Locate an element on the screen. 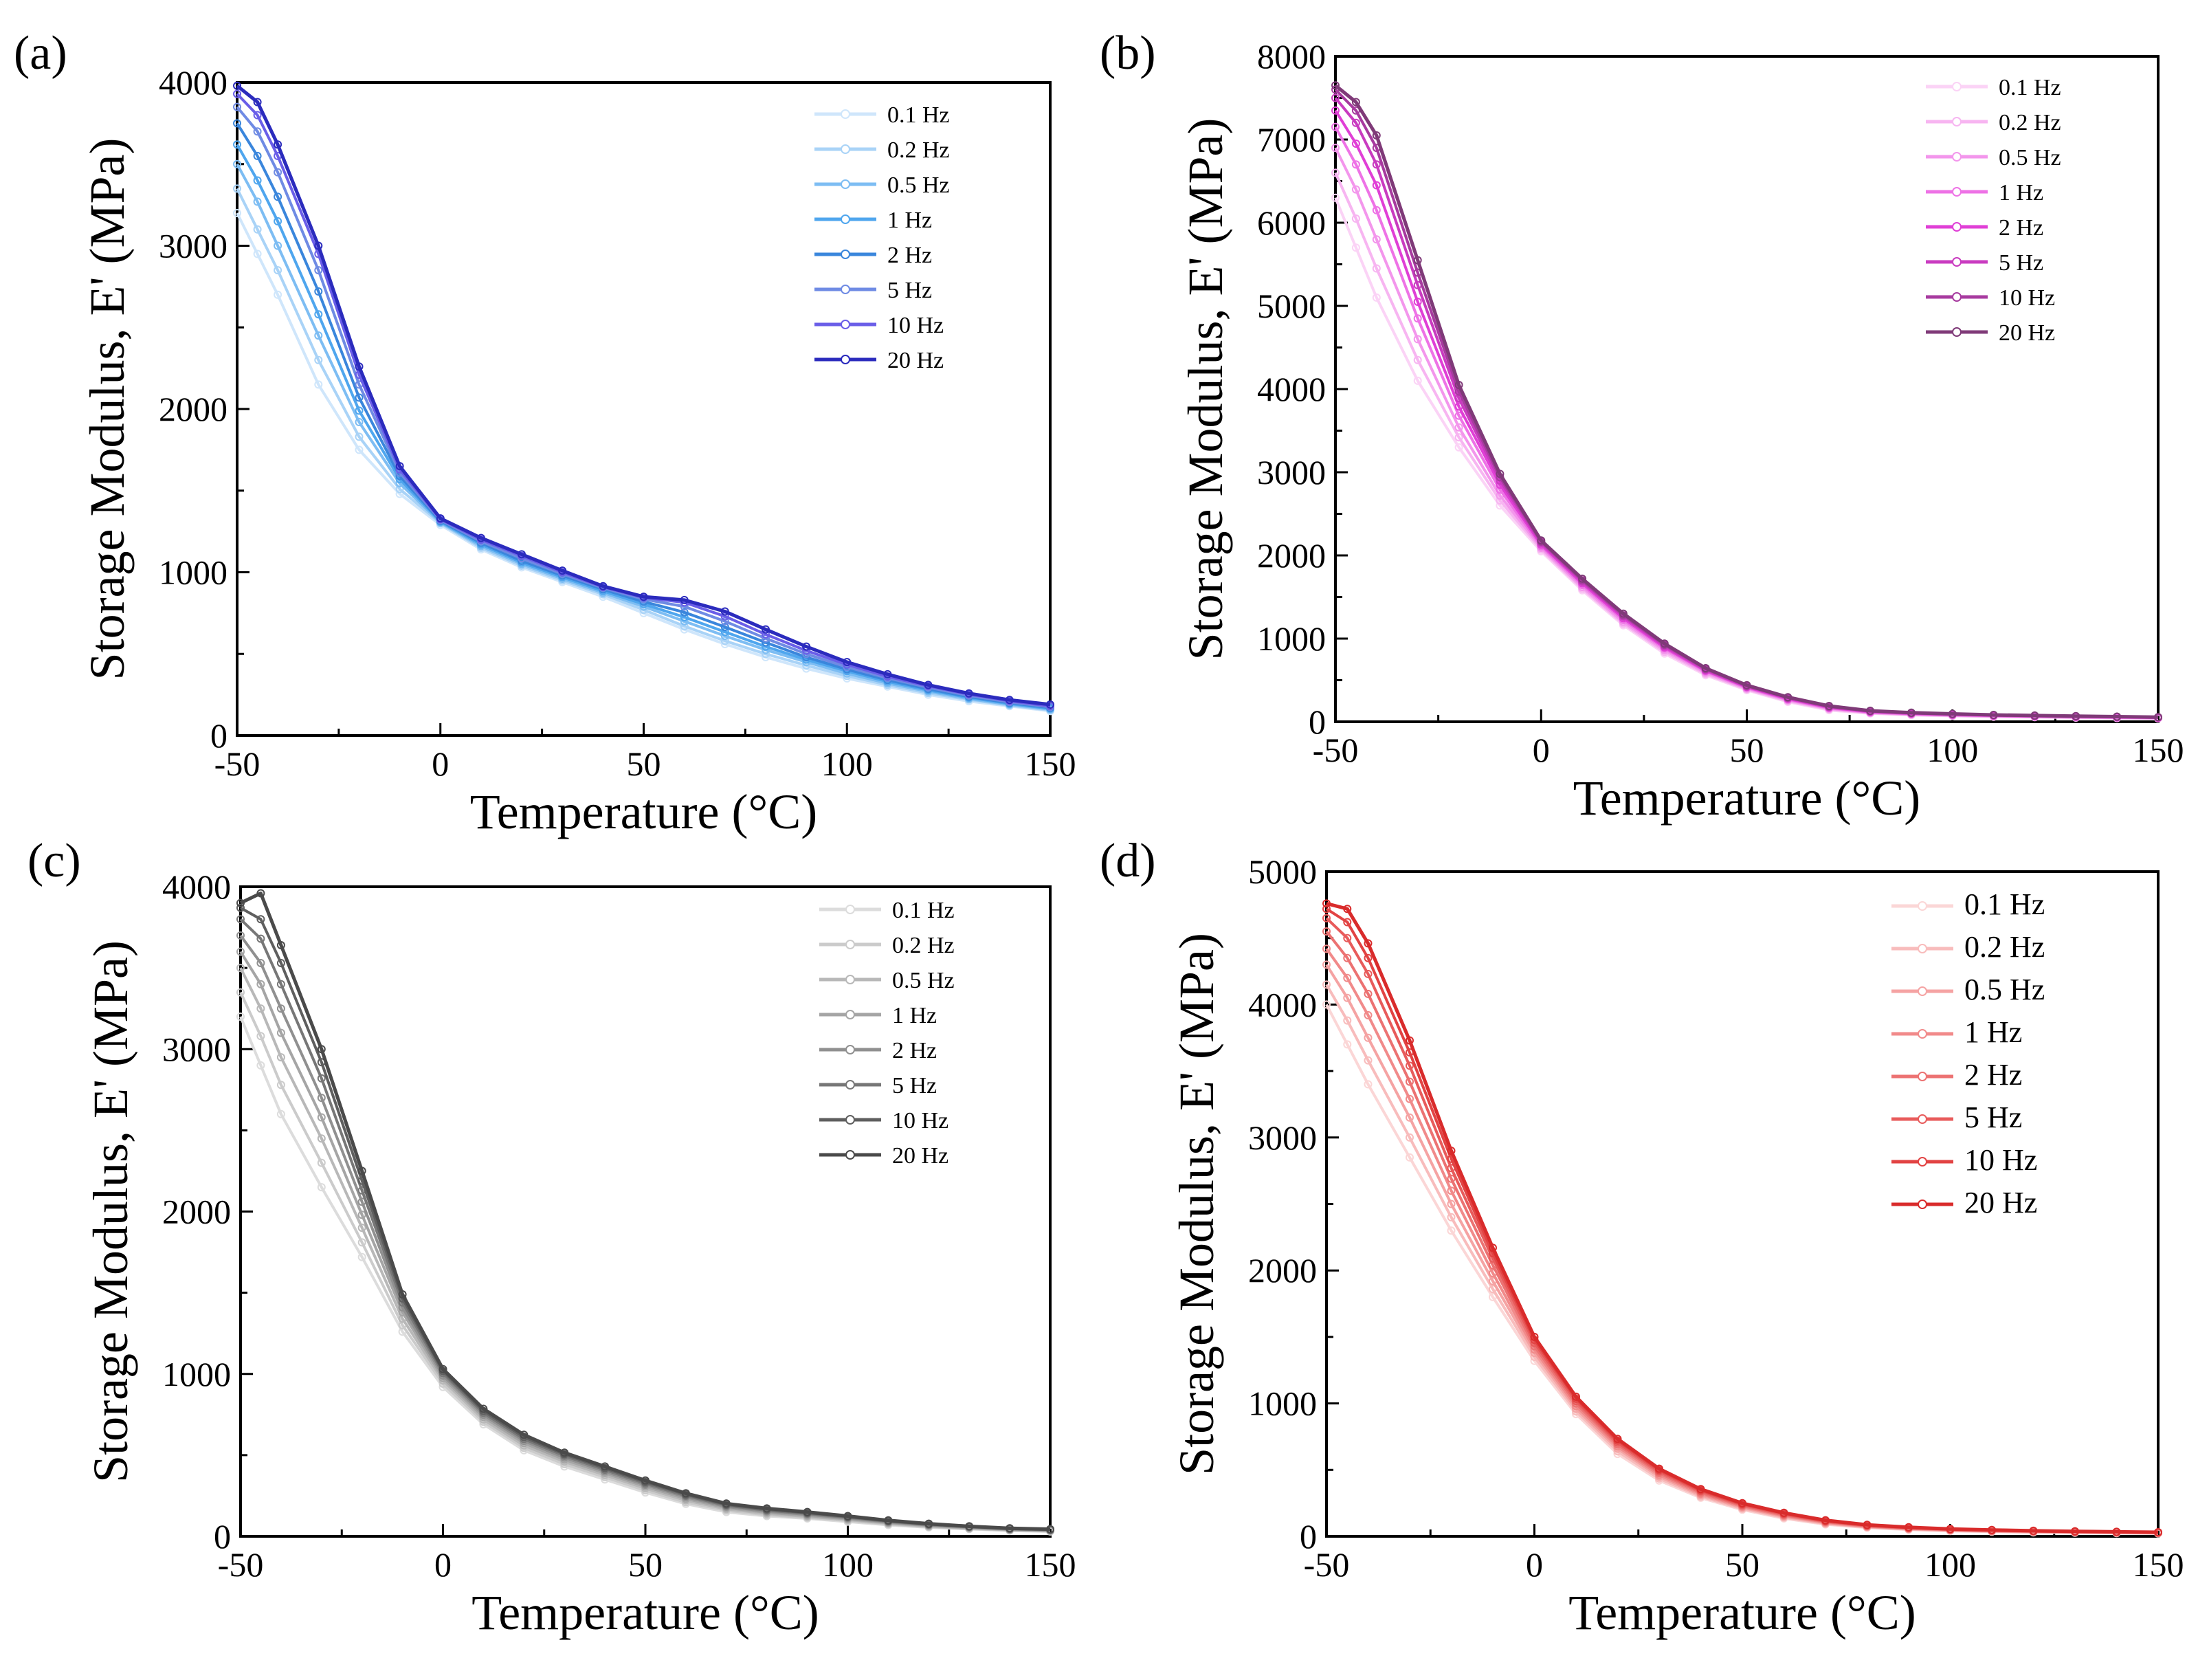  x-axis-title: Temperature (°C) is located at coordinates (1747, 798).